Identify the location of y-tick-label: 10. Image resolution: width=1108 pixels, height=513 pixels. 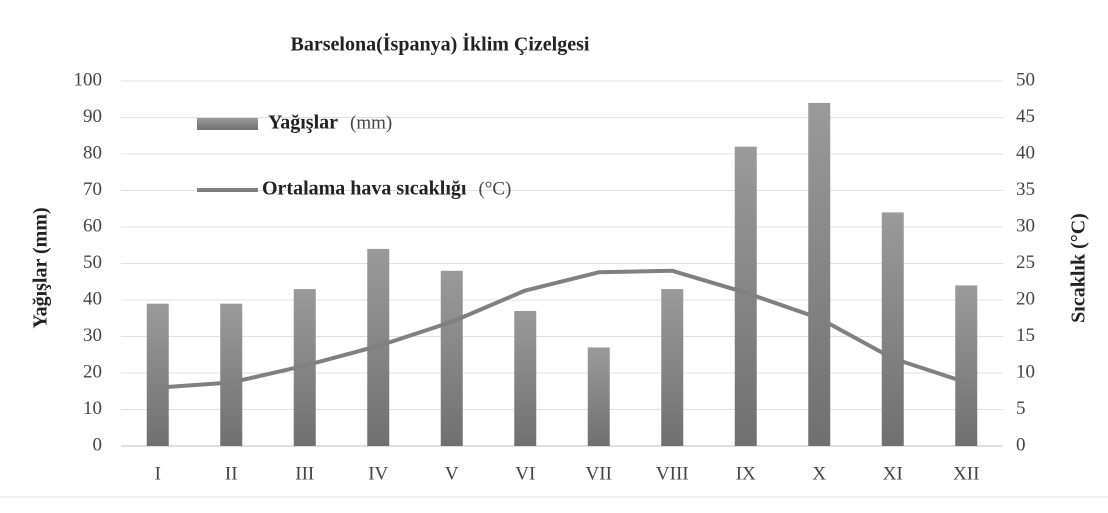
(92, 408).